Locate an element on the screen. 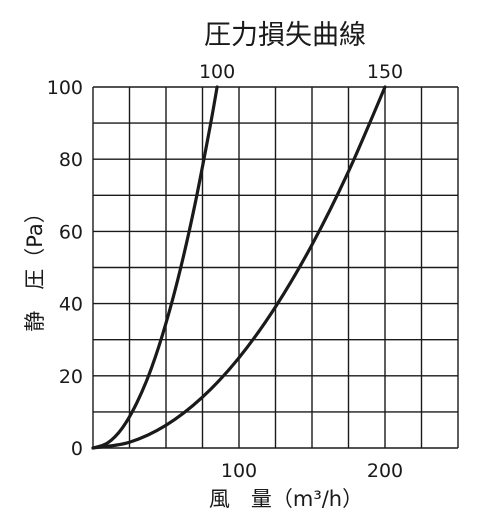 The image size is (500, 529). y-tick-label: 0 is located at coordinates (77, 449).